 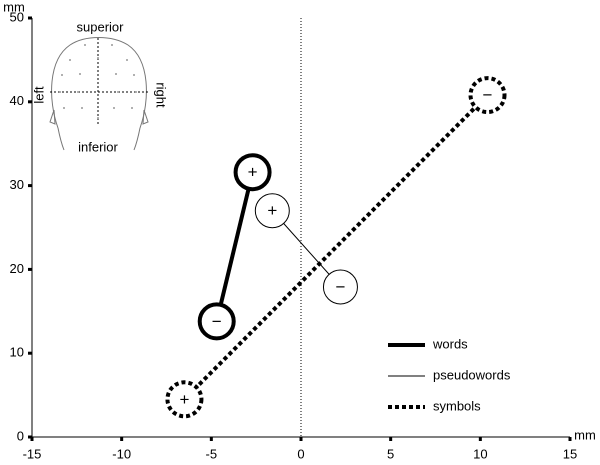 I want to click on x-tick-label: 15, so click(x=570, y=453).